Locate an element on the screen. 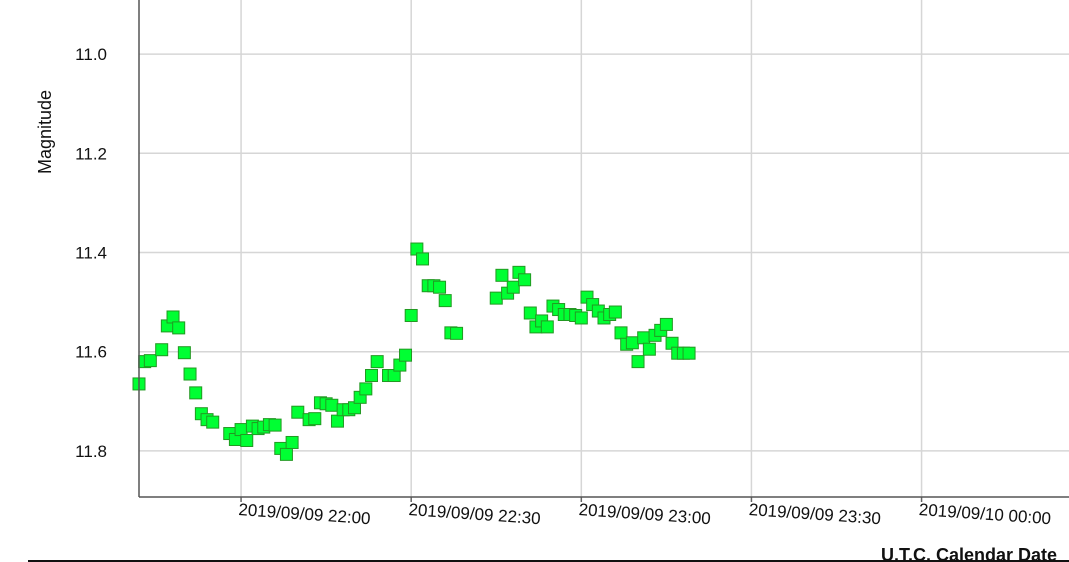 Image resolution: width=1069 pixels, height=562 pixels. x-tick-label: 2019/09/10 00:00 is located at coordinates (984, 514).